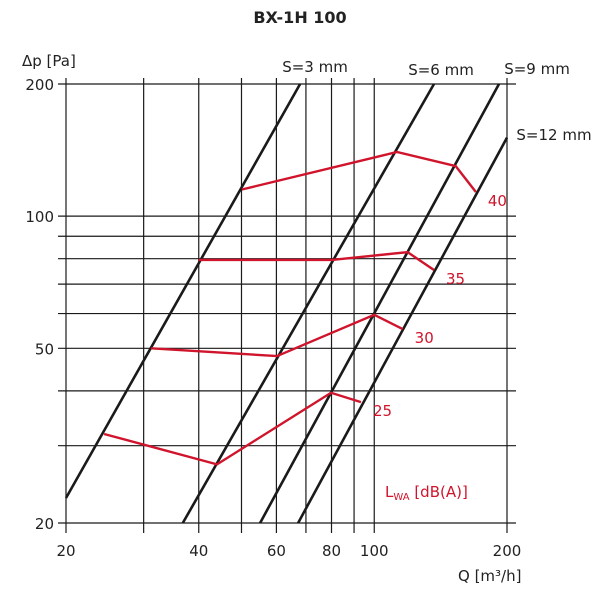 The height and width of the screenshot is (598, 608). I want to click on noise-line-label: 40, so click(497, 201).